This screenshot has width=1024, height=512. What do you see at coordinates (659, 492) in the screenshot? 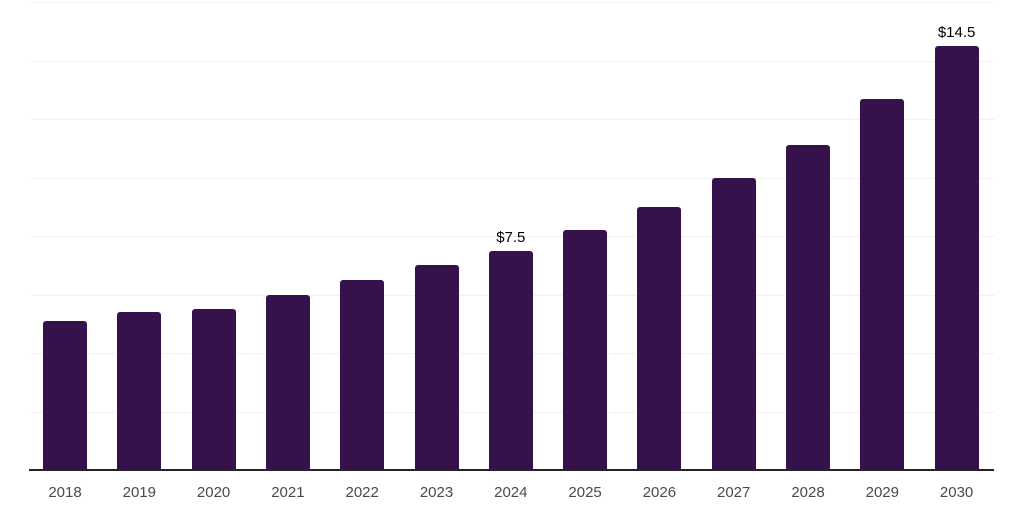
I see `x-tick-label: 2026` at bounding box center [659, 492].